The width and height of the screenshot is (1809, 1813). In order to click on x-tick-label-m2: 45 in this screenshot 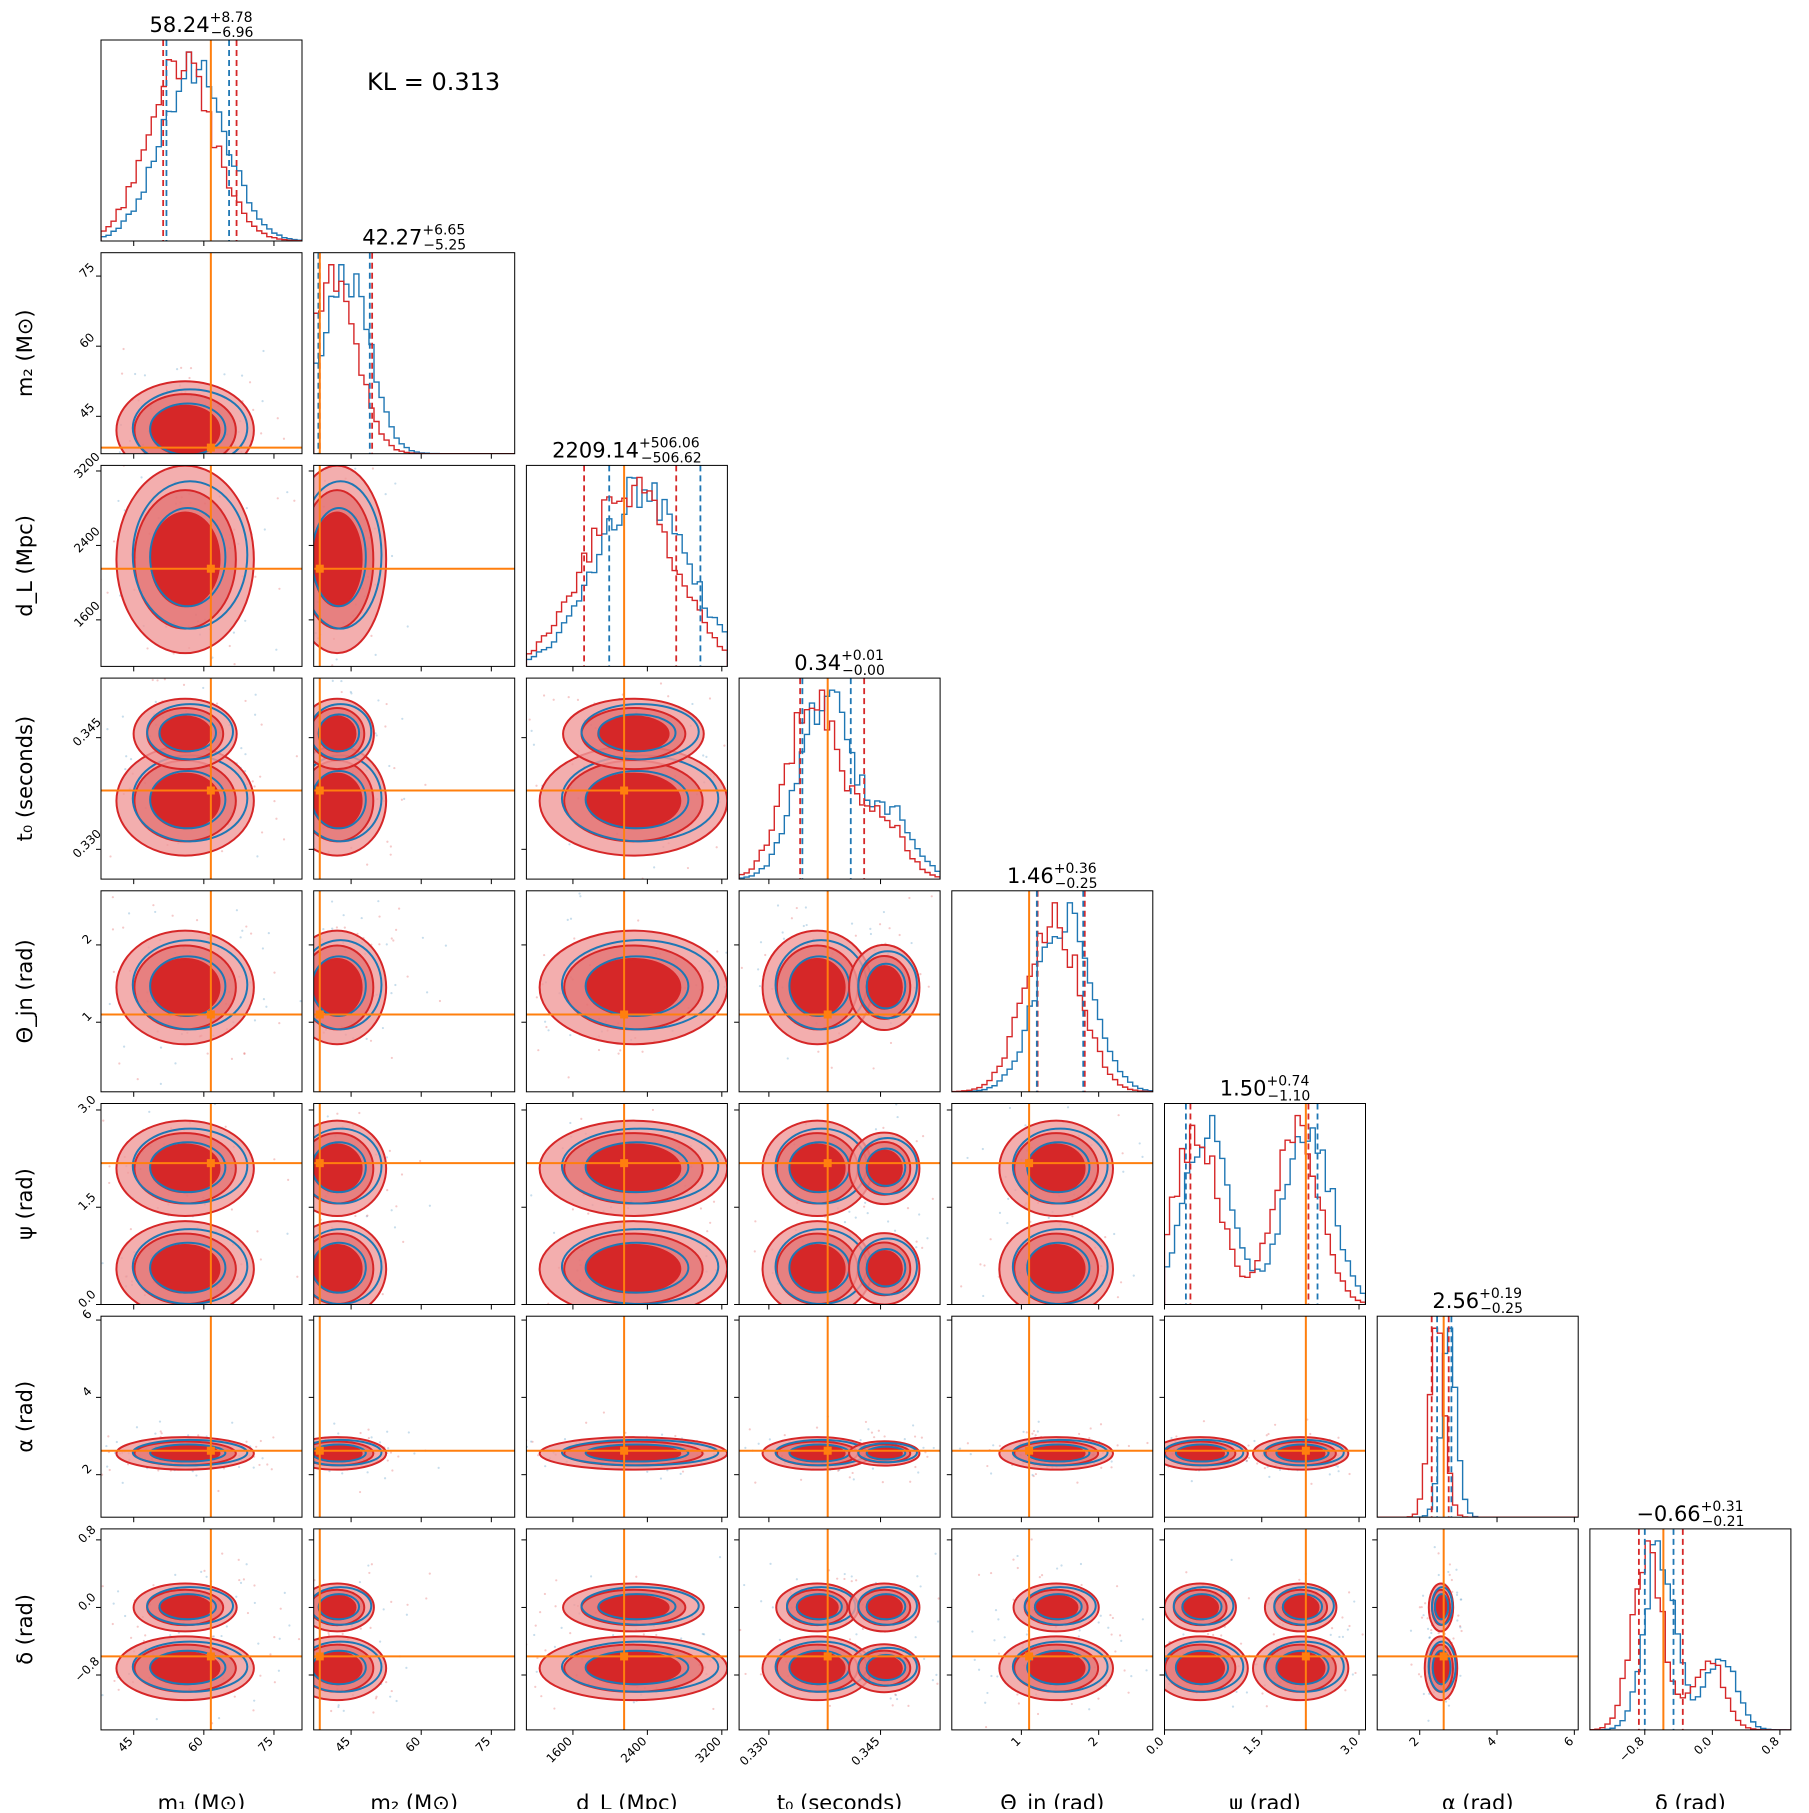, I will do `click(343, 1744)`.